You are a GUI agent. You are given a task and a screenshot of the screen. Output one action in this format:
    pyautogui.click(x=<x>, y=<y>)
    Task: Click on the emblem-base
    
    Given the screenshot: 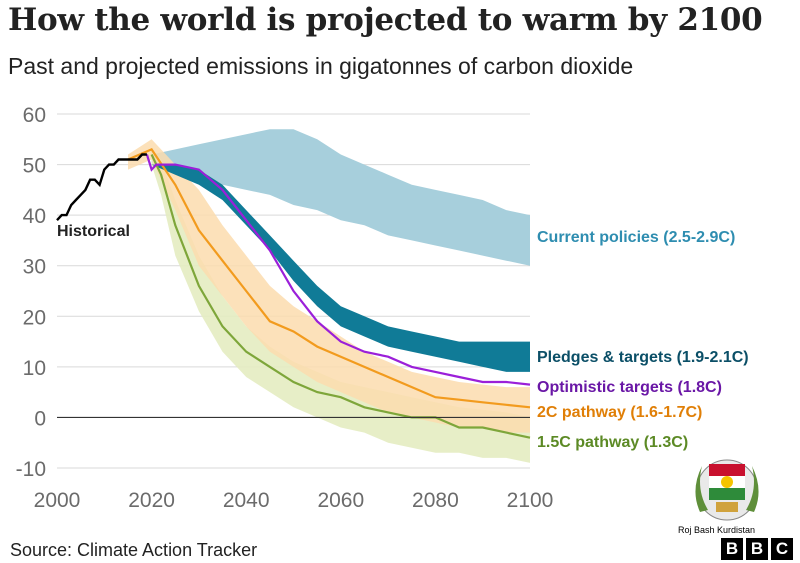 What is the action you would take?
    pyautogui.click(x=727, y=507)
    